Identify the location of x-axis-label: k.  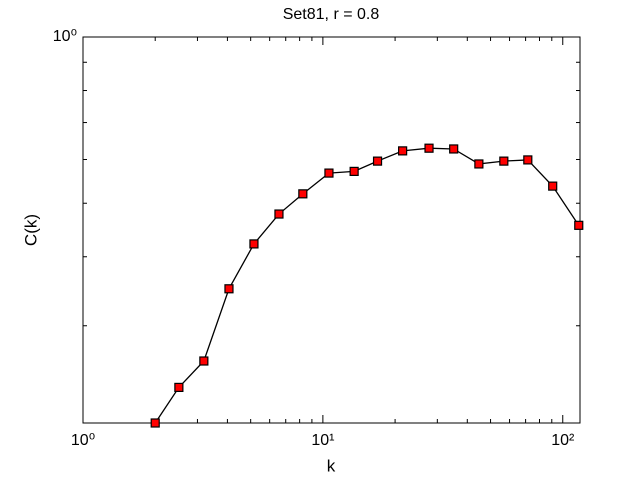
(331, 465).